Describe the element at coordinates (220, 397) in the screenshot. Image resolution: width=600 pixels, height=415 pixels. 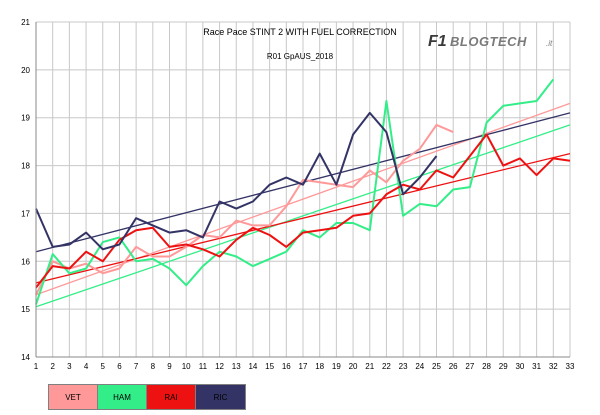
I see `legend-item-ric: RIC` at that location.